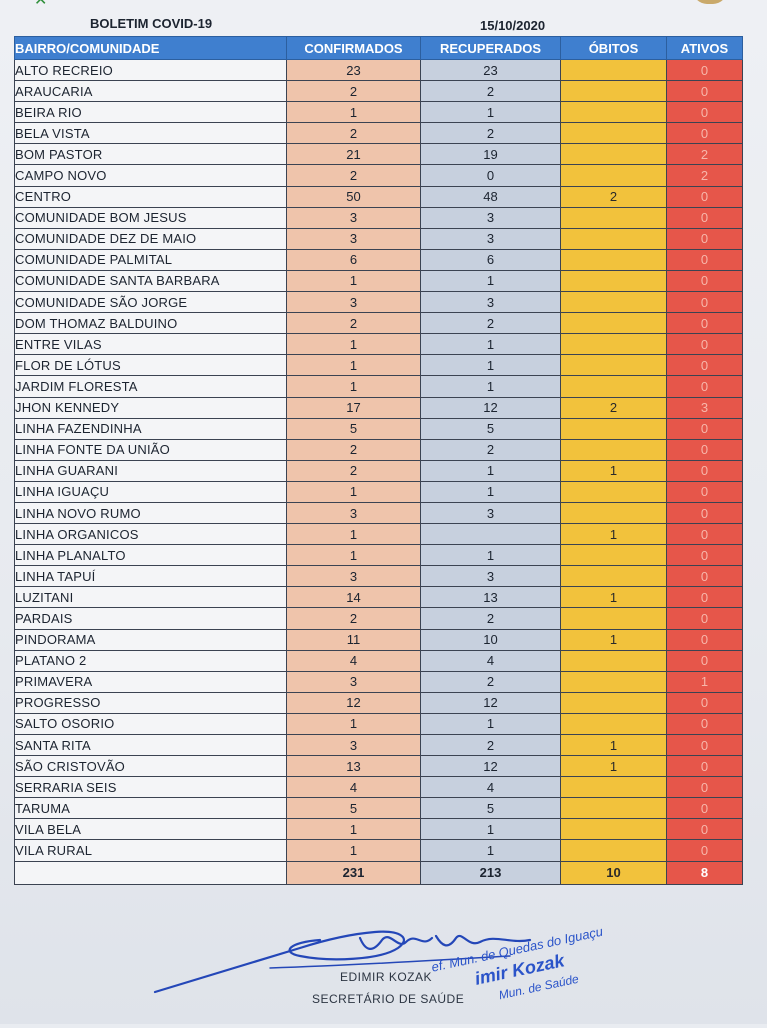 The image size is (767, 1028). Describe the element at coordinates (150, 407) in the screenshot. I see `cell-bairro: JHON KENNEDY` at that location.